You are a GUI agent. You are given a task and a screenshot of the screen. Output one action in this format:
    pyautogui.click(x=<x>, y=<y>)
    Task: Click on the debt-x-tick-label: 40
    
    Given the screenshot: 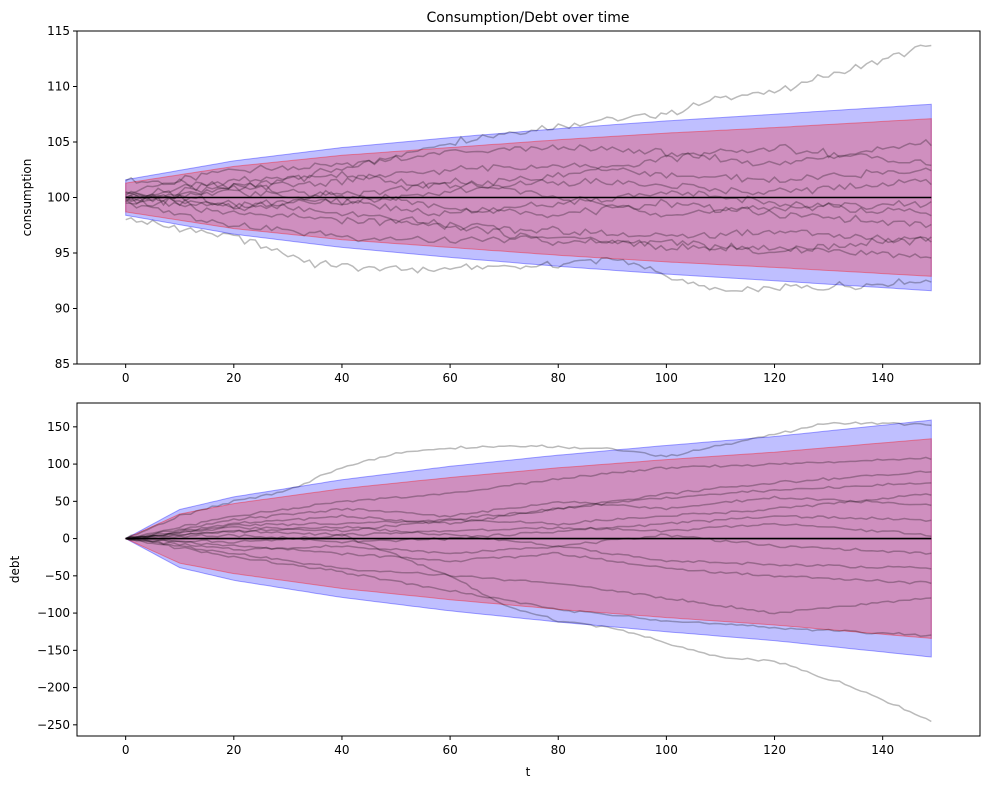 What is the action you would take?
    pyautogui.click(x=341, y=750)
    